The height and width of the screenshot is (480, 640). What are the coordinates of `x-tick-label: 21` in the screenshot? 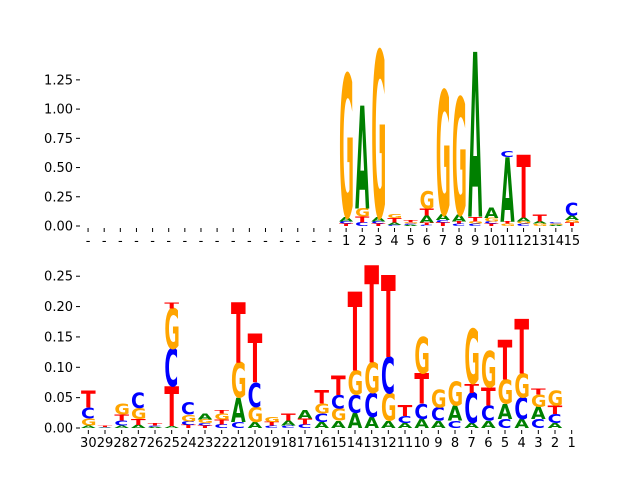 It's located at (238, 443).